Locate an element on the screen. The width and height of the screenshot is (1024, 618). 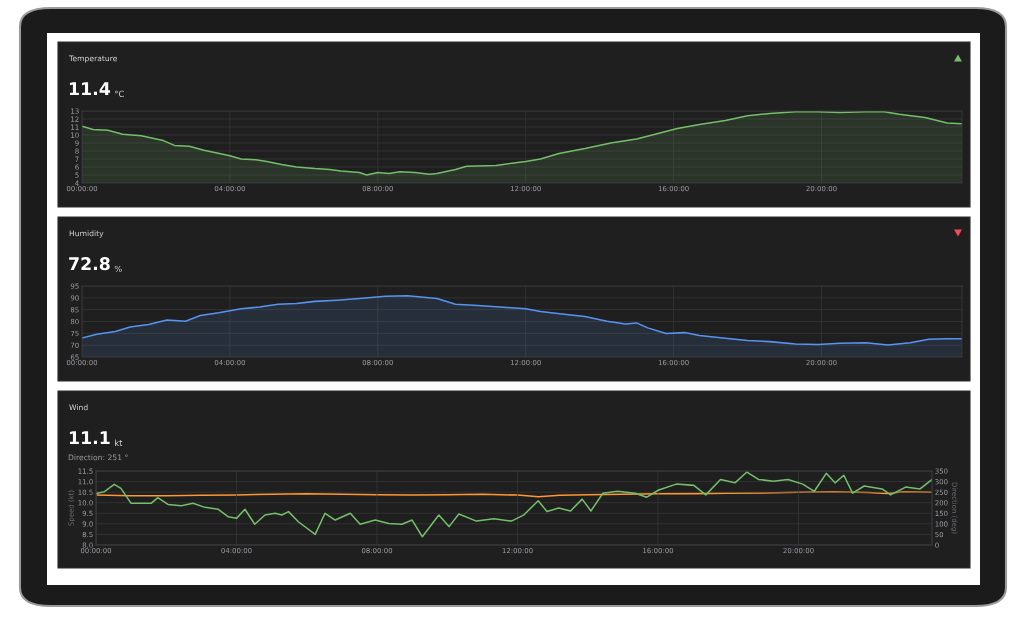
text: 11.4 is located at coordinates (90, 88).